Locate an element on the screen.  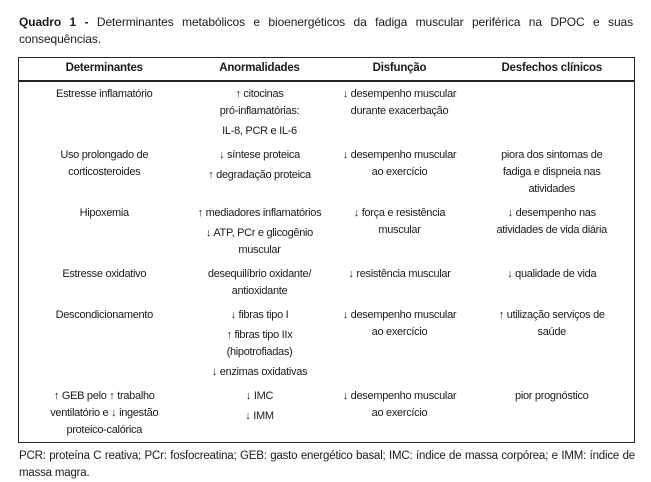
determinante-text: Uso prolongado de corticosteroides is located at coordinates (104, 163).